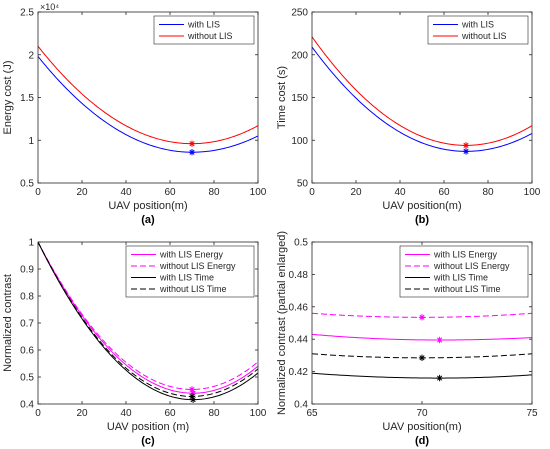 The height and width of the screenshot is (449, 550). What do you see at coordinates (27, 270) in the screenshot?
I see `y-tick-label: 0.9` at bounding box center [27, 270].